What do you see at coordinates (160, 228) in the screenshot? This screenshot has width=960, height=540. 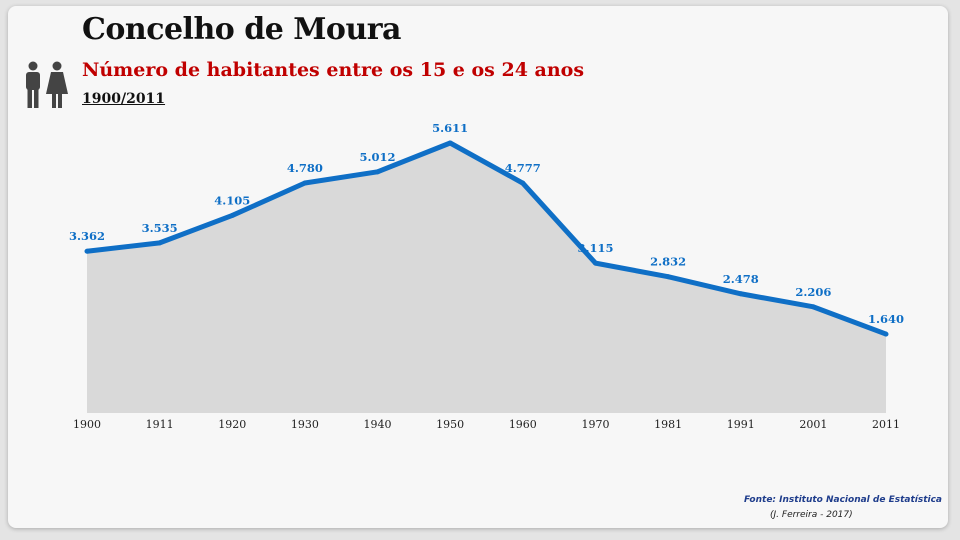 I see `data-label: 3.535` at bounding box center [160, 228].